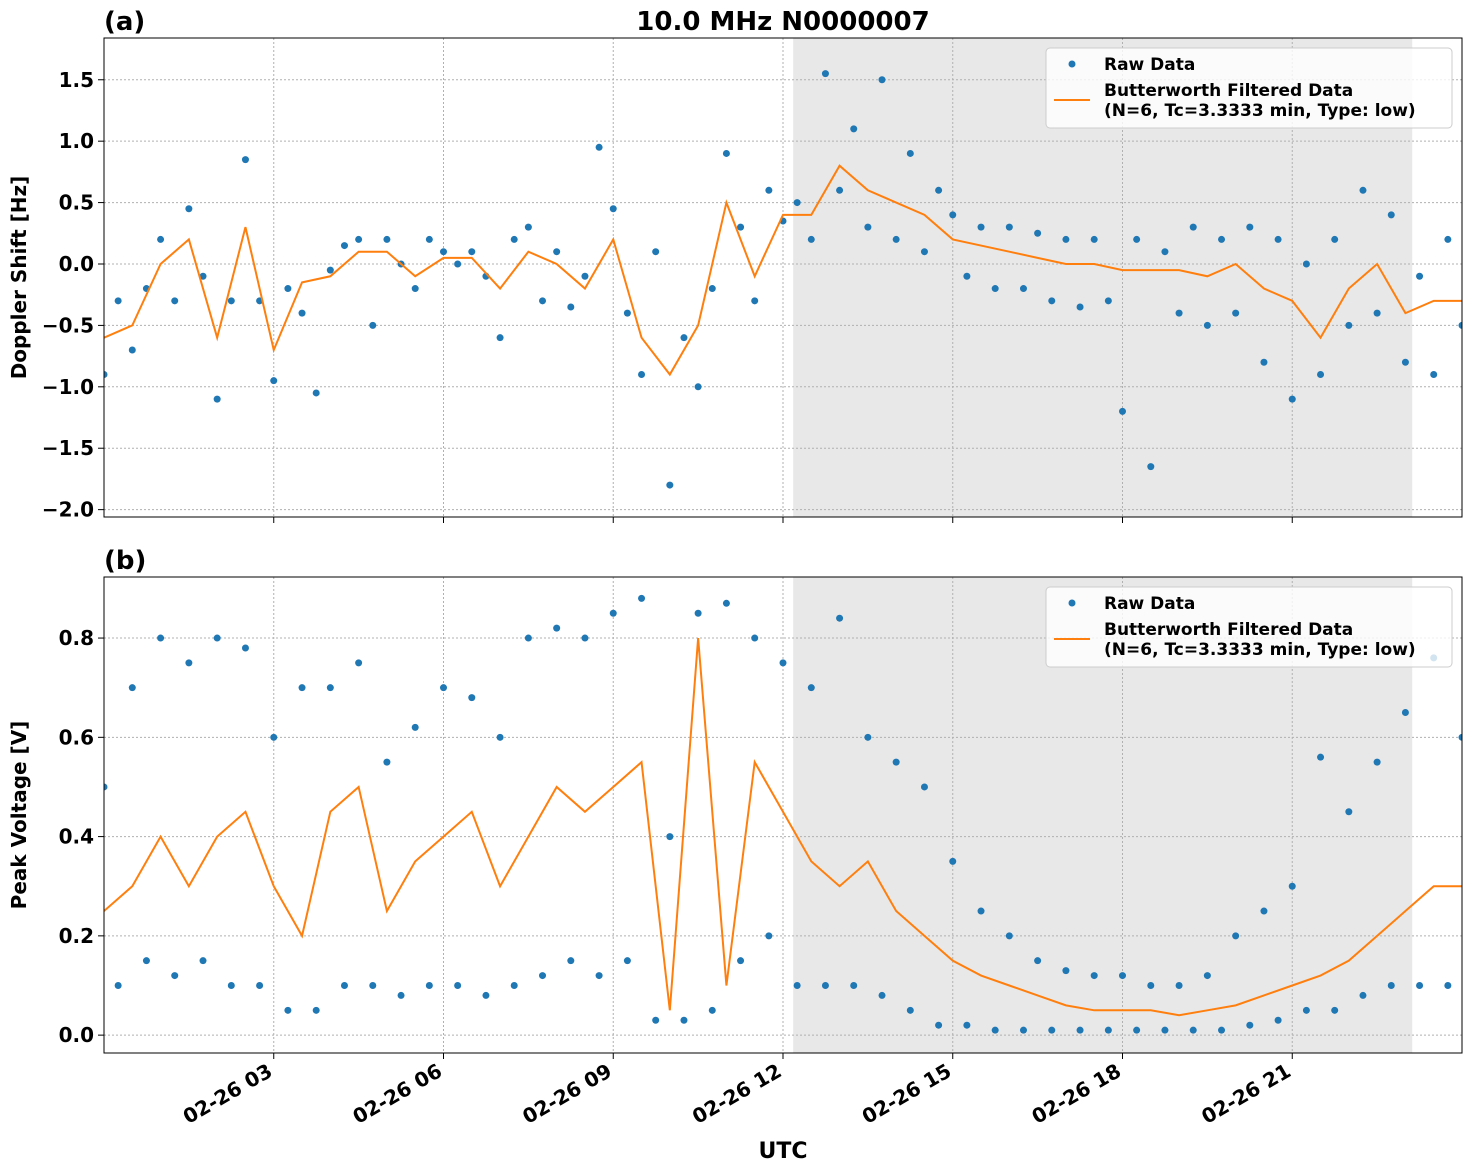  What do you see at coordinates (397, 1094) in the screenshot?
I see `x-tick-label: 02-26 06` at bounding box center [397, 1094].